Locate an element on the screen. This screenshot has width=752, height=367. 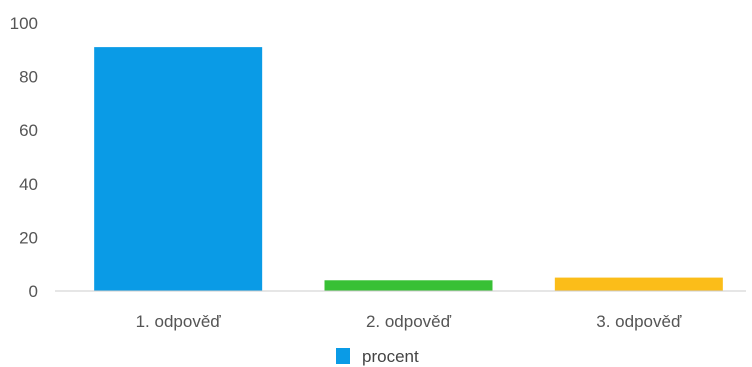
legend: procent is located at coordinates (377, 356).